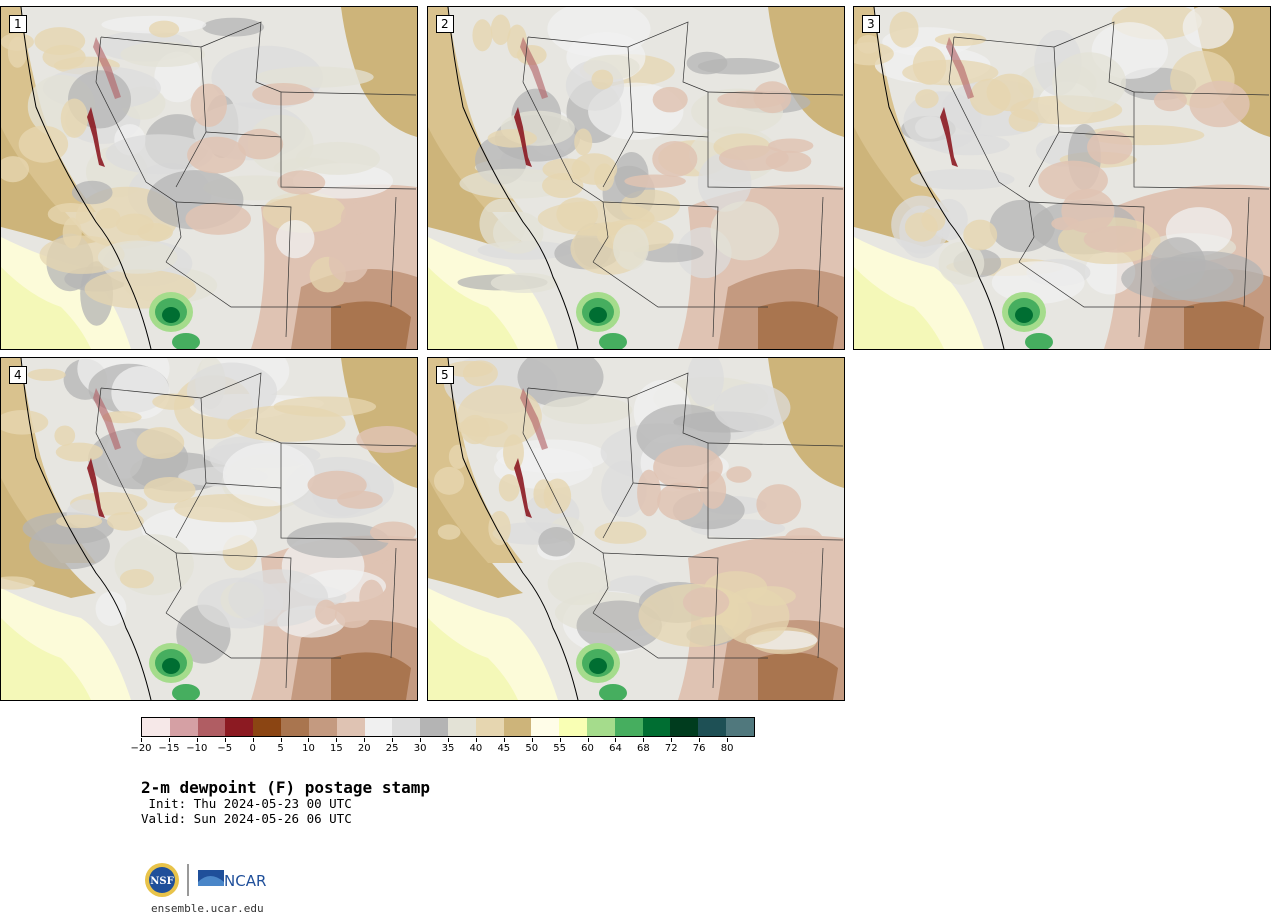  Describe the element at coordinates (699, 748) in the screenshot. I see `colorbar-tick-label: 76` at that location.